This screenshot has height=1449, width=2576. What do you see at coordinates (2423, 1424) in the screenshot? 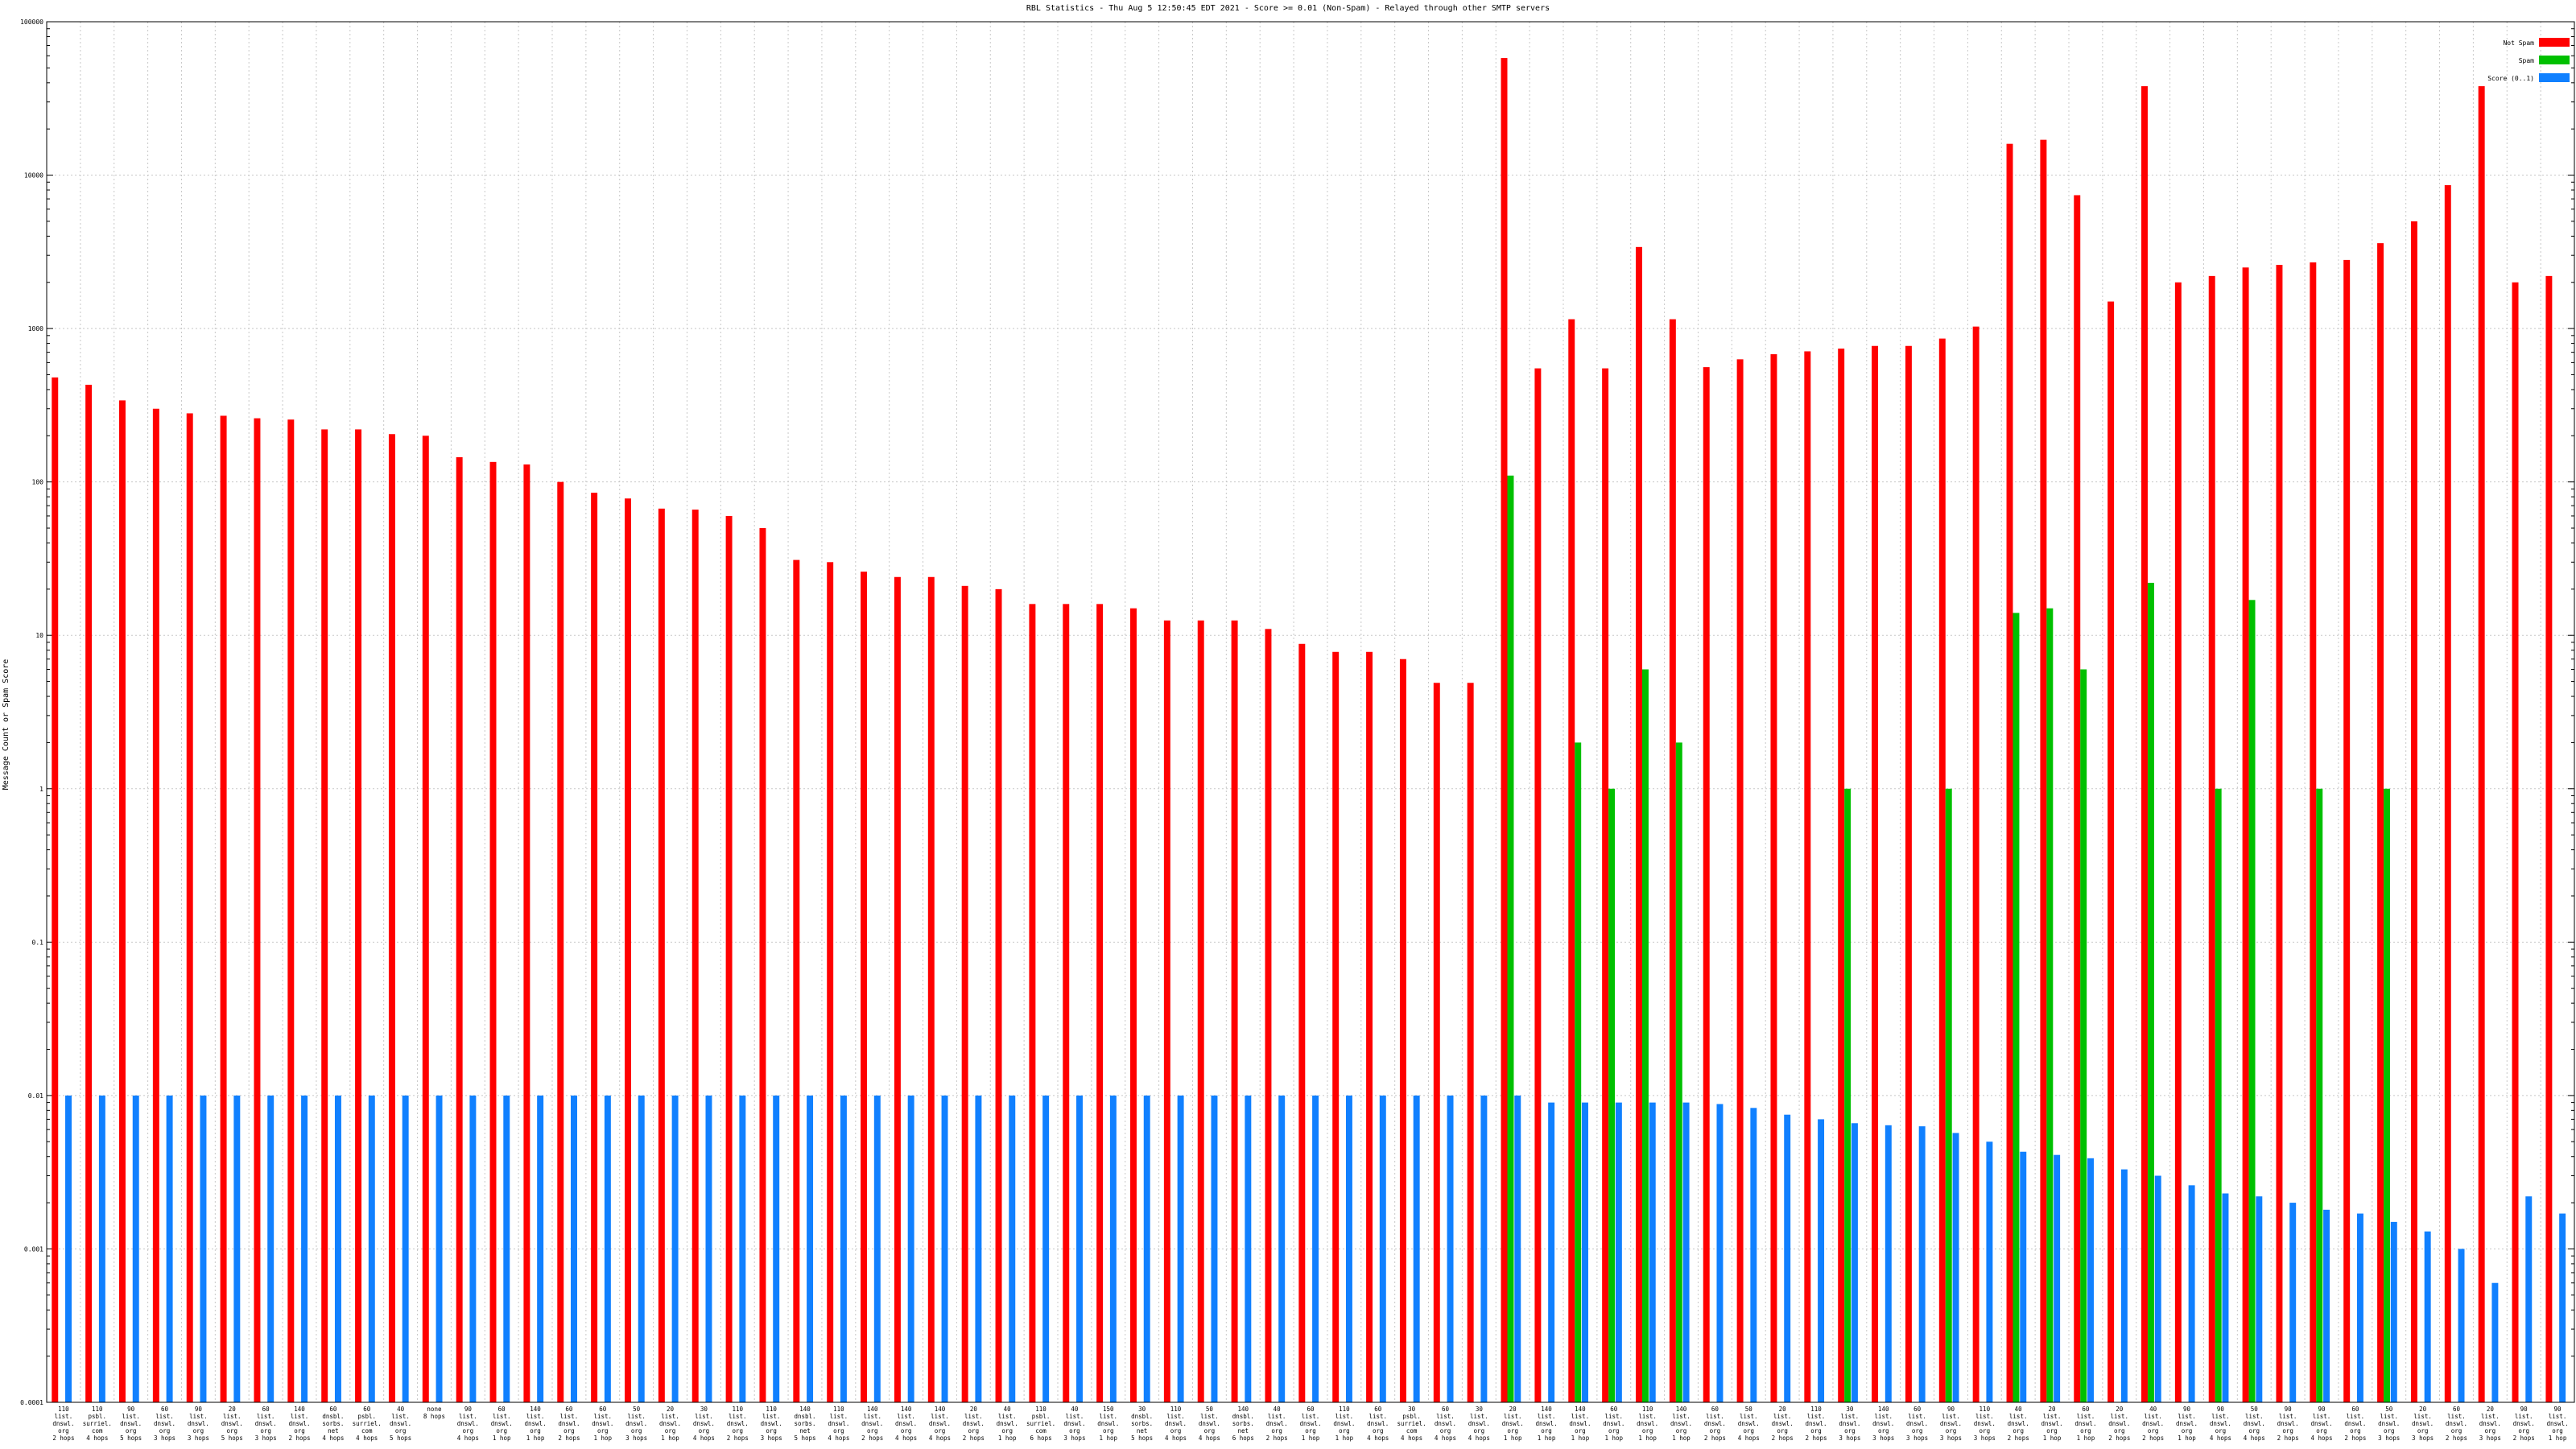
I see `x-tick-label: 20 list. dnswl. org 3 hops` at bounding box center [2423, 1424].